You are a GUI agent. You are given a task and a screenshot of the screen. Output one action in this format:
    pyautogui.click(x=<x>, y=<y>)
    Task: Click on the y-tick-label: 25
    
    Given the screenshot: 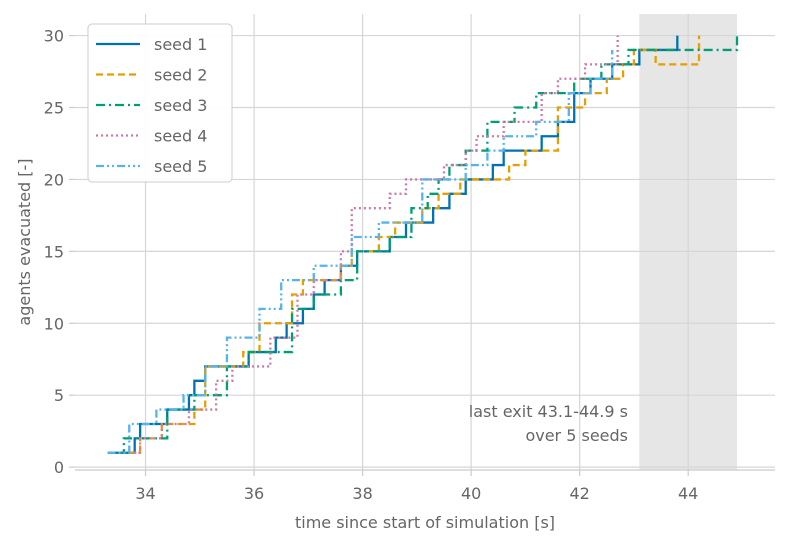 What is the action you would take?
    pyautogui.click(x=54, y=108)
    